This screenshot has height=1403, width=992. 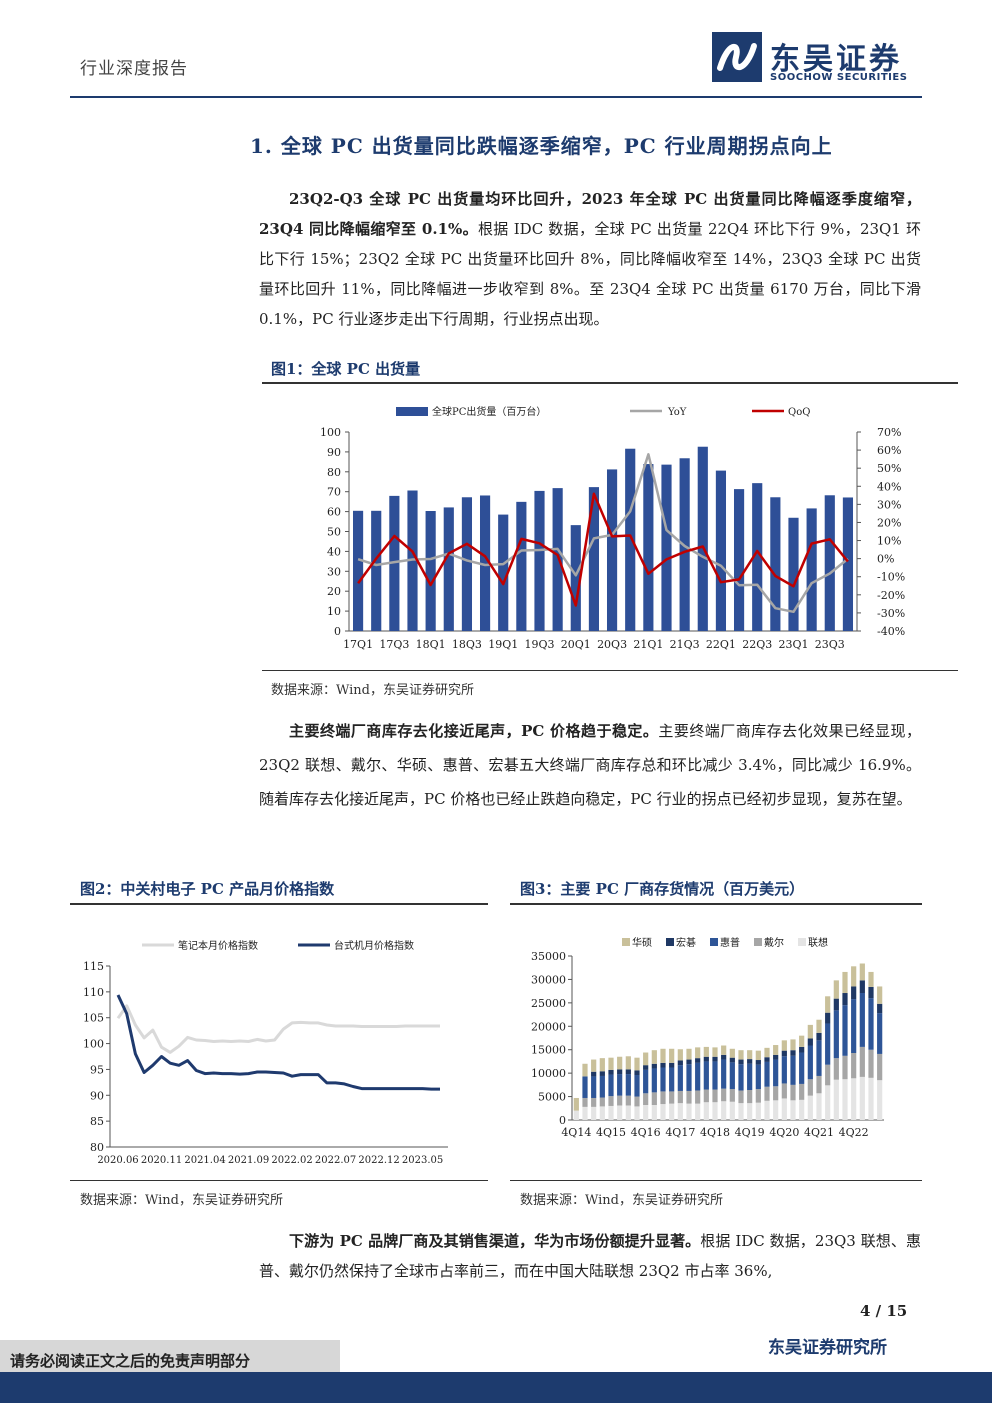 What do you see at coordinates (503, 644) in the screenshot?
I see `x-tick-label: 19Q1` at bounding box center [503, 644].